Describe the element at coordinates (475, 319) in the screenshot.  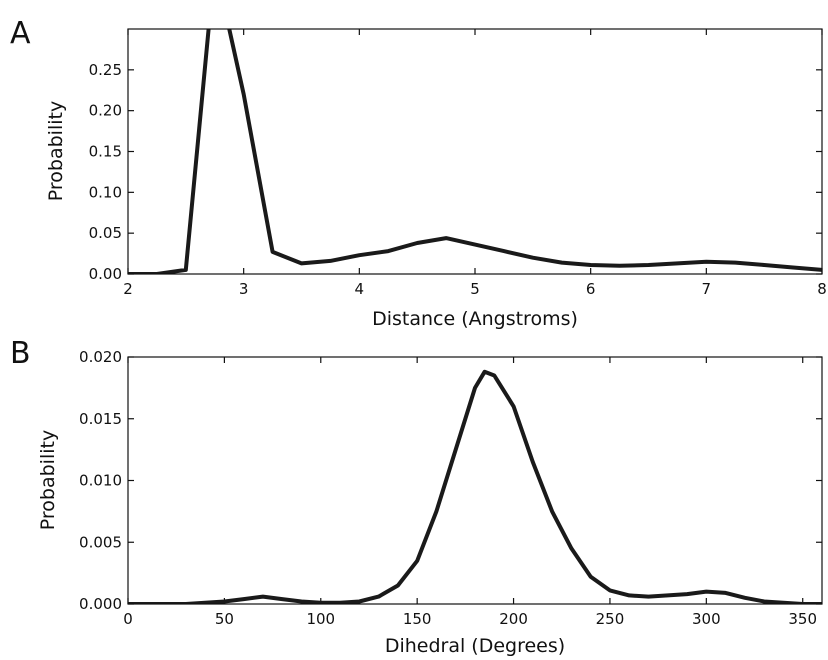
I see `panel-a-xlabel: Distance (Angstroms)` at that location.